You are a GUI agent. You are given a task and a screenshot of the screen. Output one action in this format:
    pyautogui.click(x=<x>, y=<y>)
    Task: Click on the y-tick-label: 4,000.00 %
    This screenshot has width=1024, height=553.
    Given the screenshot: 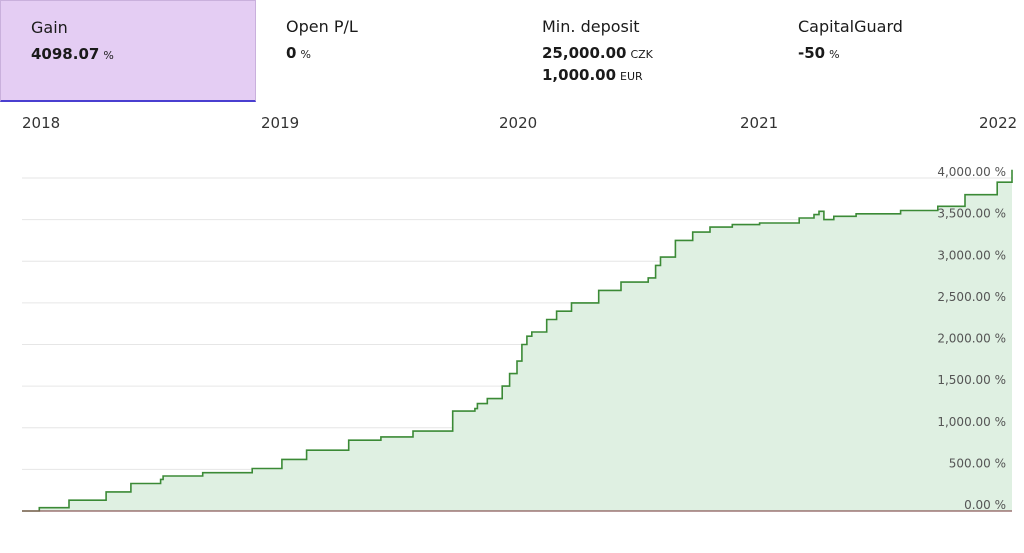 What is the action you would take?
    pyautogui.click(x=971, y=172)
    